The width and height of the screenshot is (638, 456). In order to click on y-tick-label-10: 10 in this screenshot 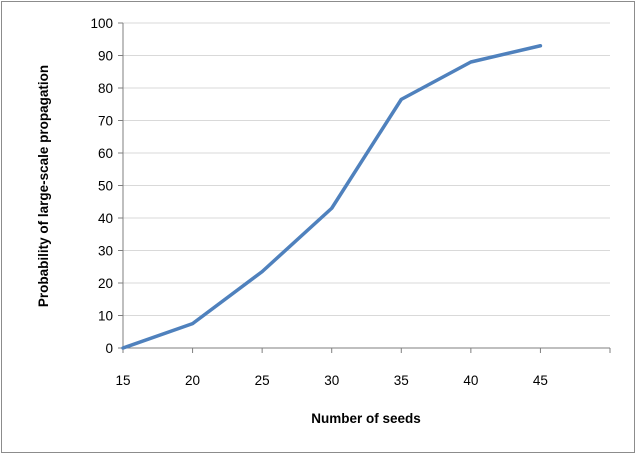, I will do `click(105, 316)`.